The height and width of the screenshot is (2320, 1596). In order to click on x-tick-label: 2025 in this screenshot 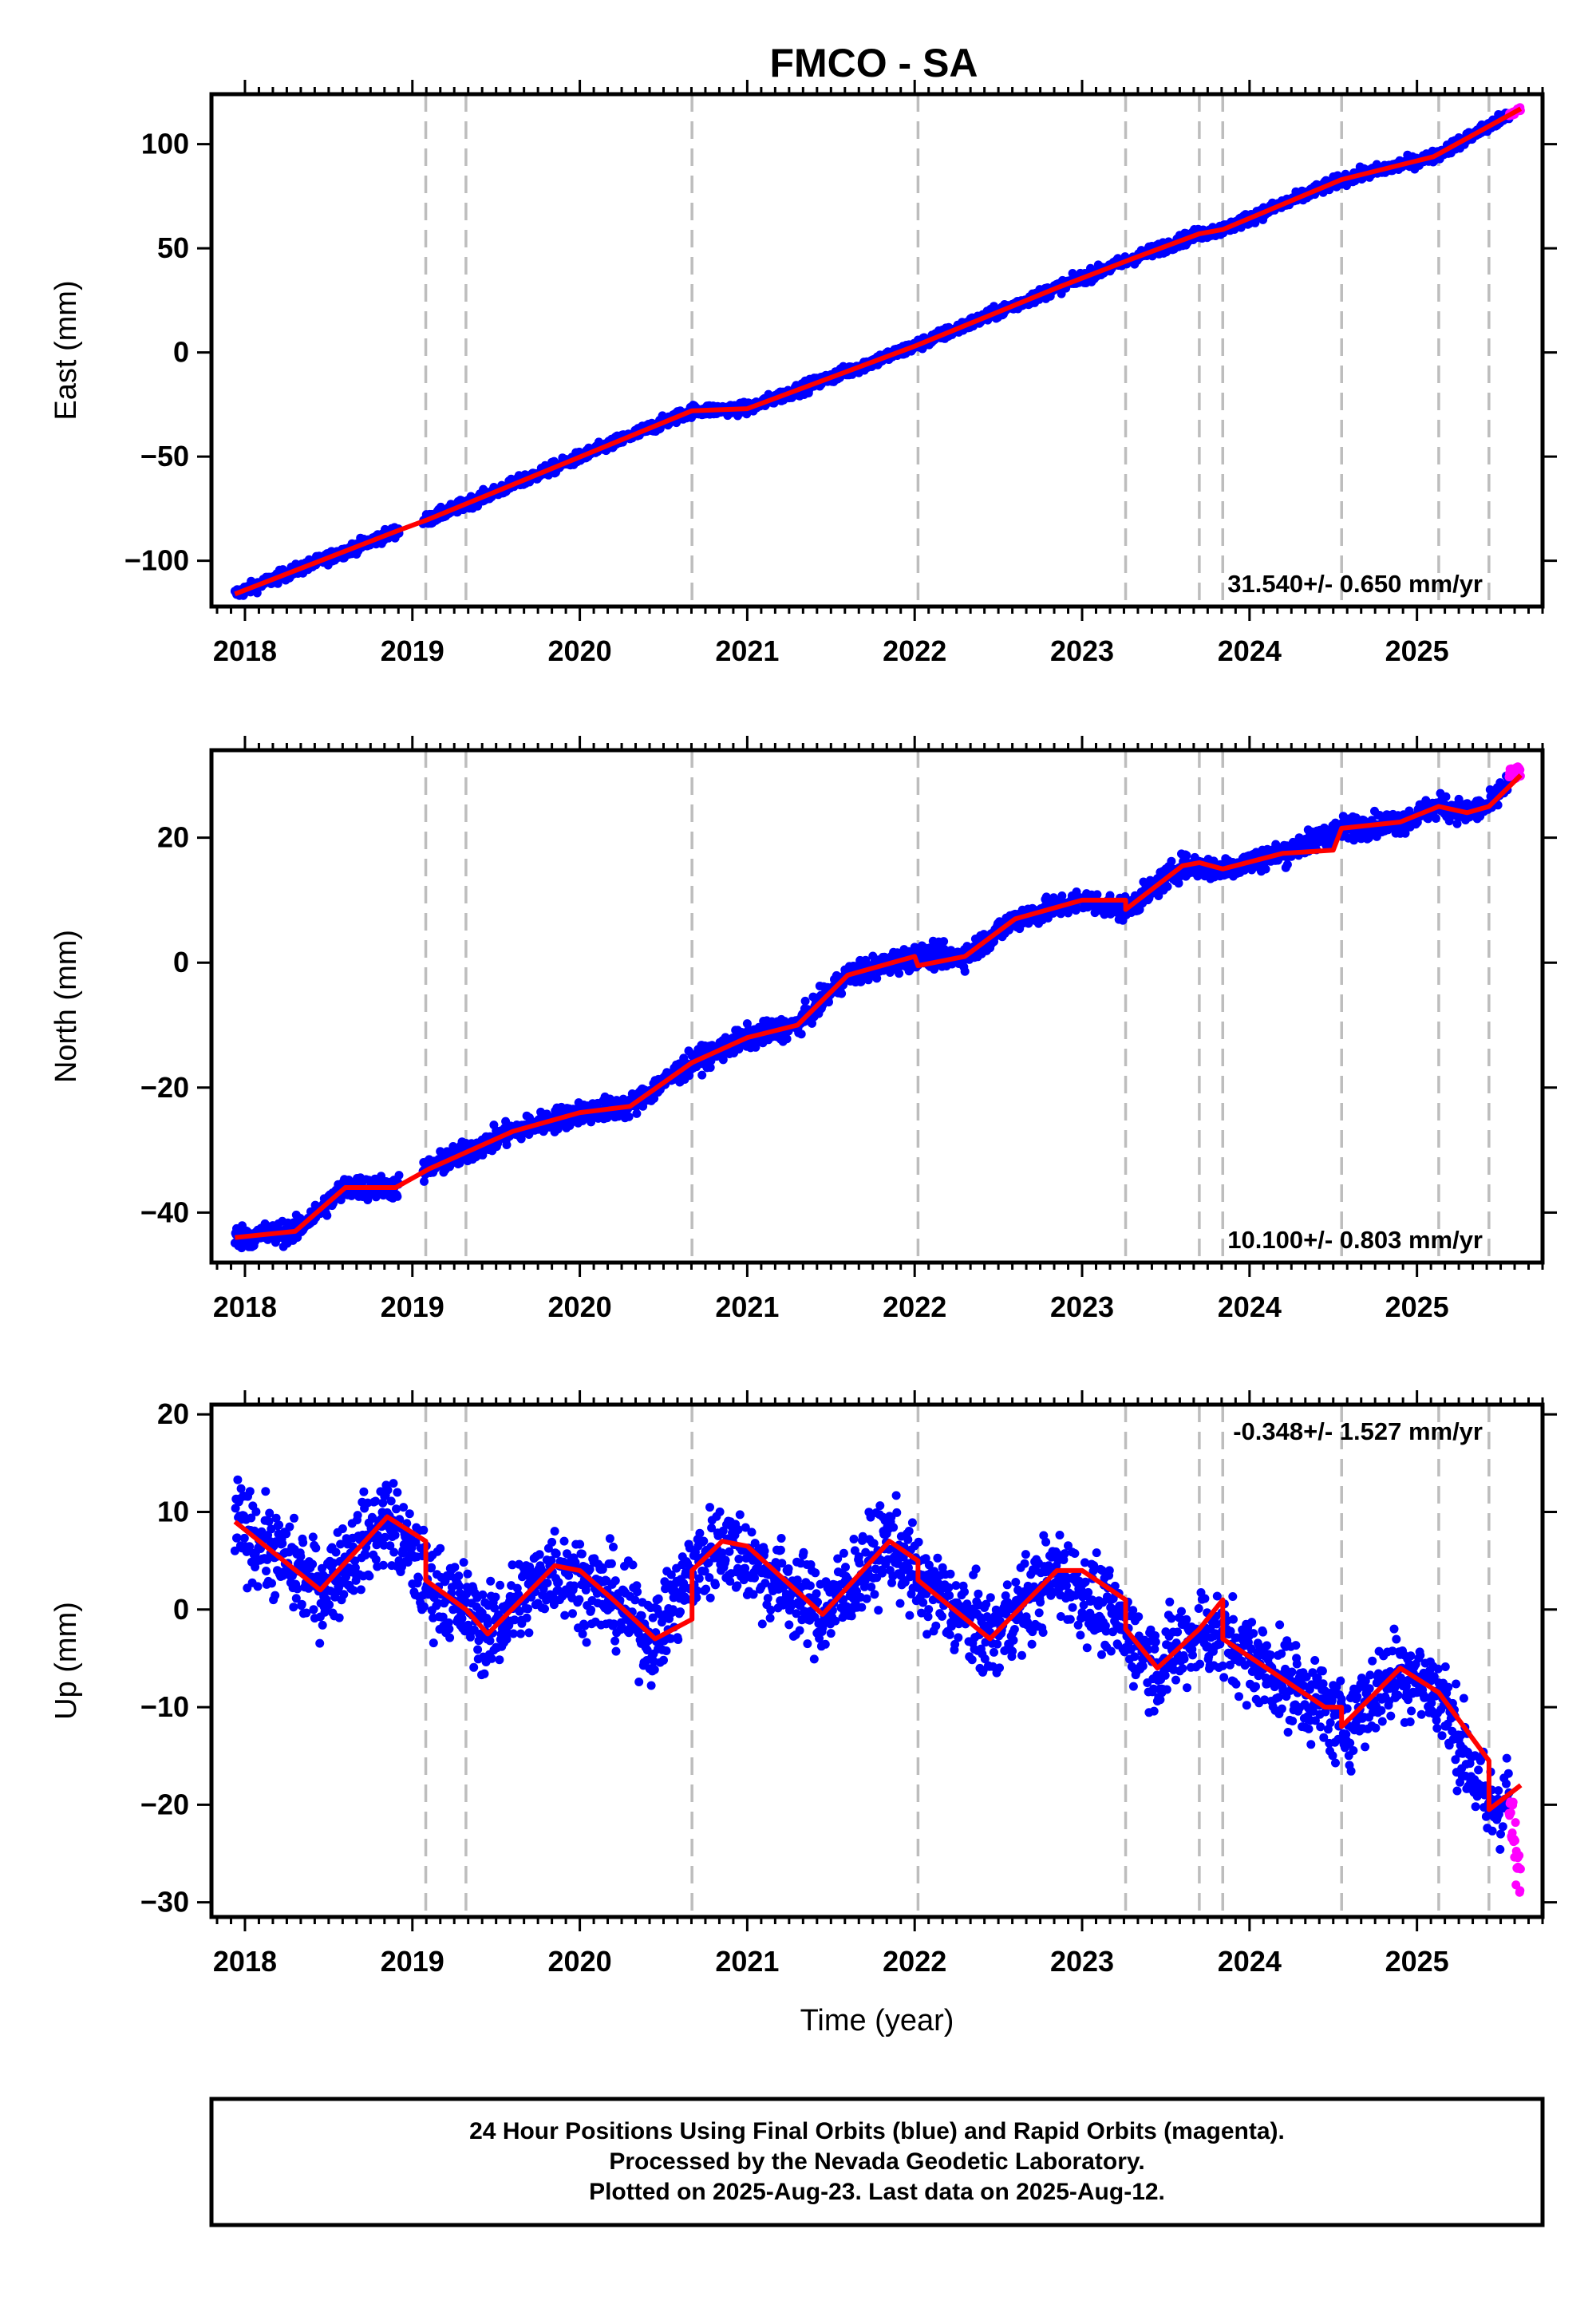, I will do `click(1417, 650)`.